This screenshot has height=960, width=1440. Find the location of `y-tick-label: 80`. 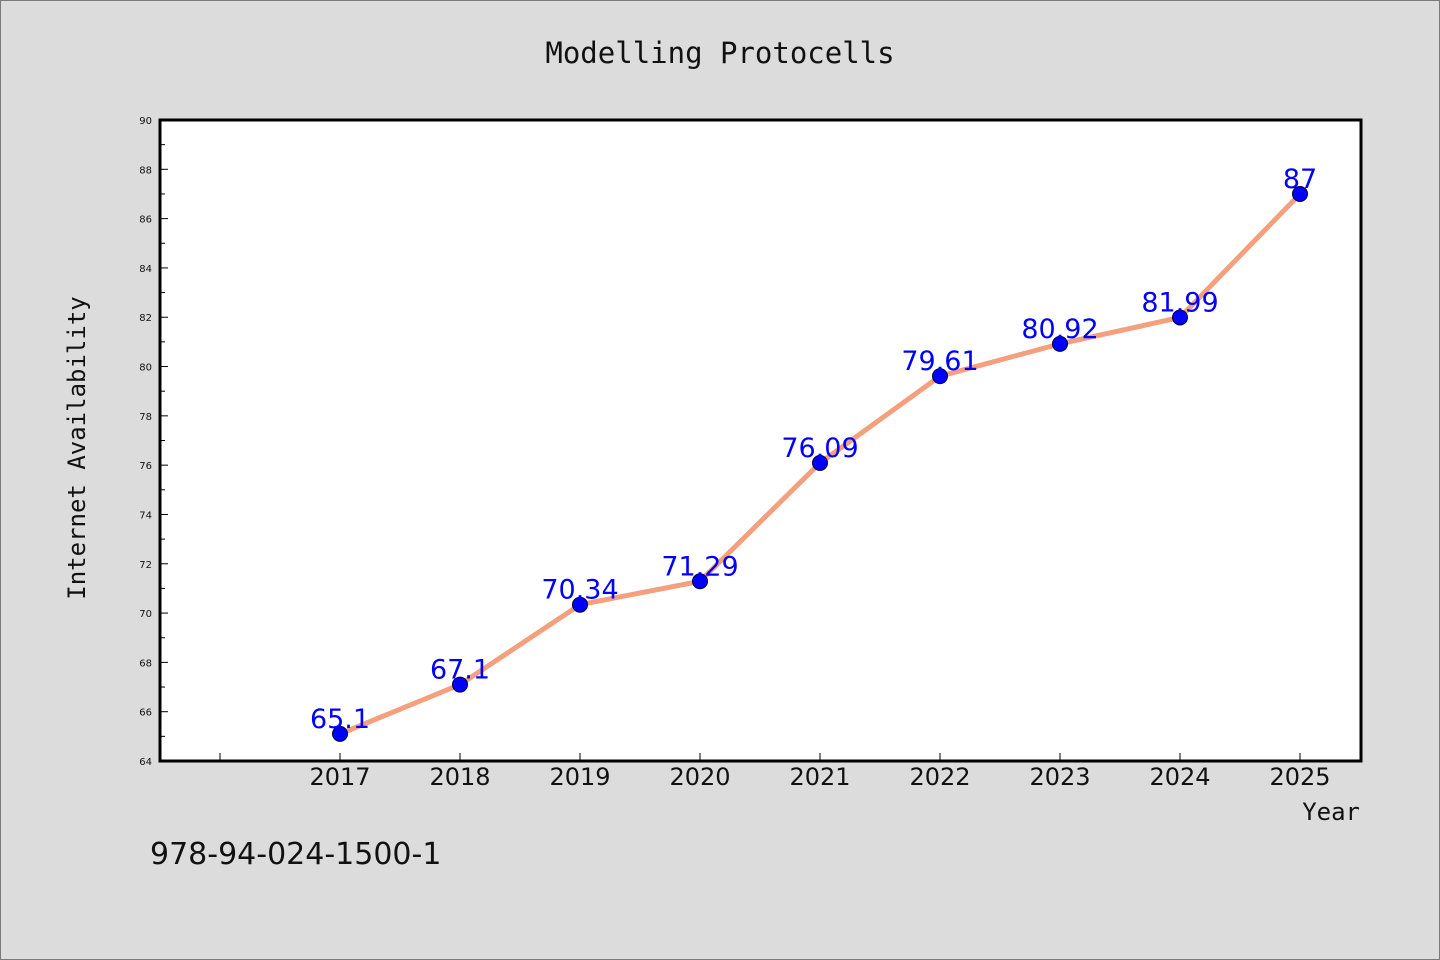

y-tick-label: 80 is located at coordinates (145, 368).